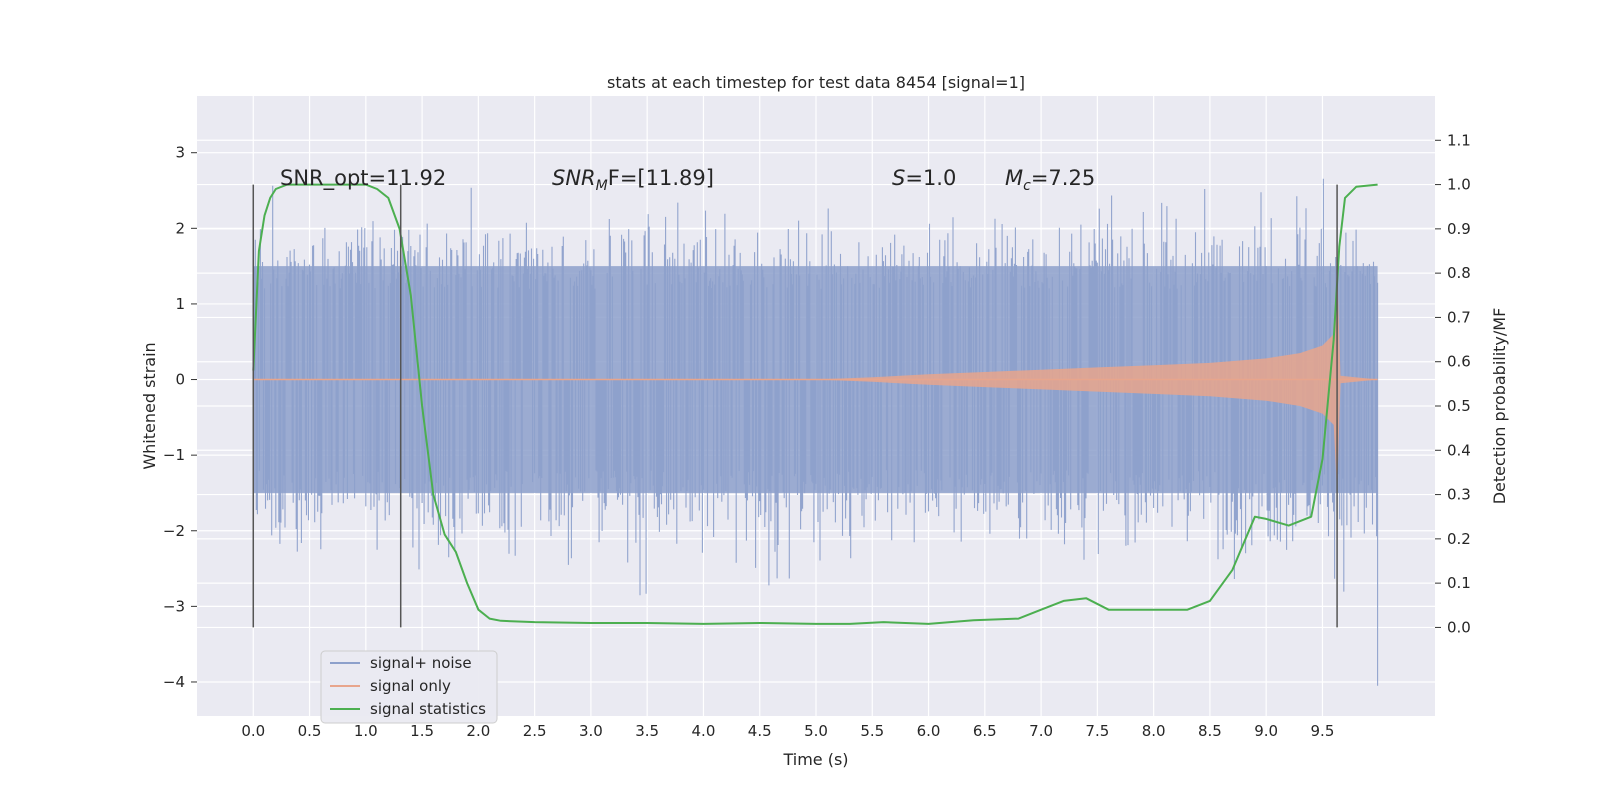 The height and width of the screenshot is (800, 1600). Describe the element at coordinates (929, 731) in the screenshot. I see `x-tick-label: 6.0` at that location.